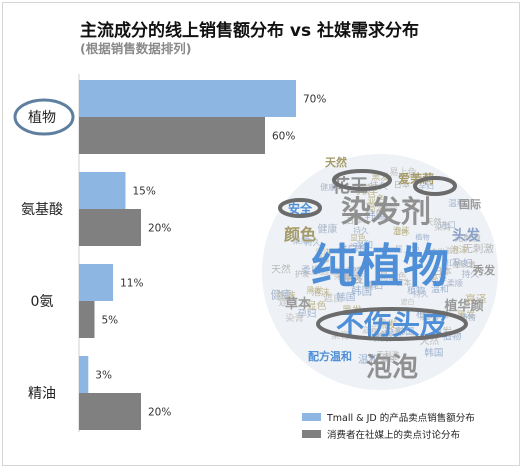  Describe the element at coordinates (131, 284) in the screenshot. I see `value-label: 11%` at that location.